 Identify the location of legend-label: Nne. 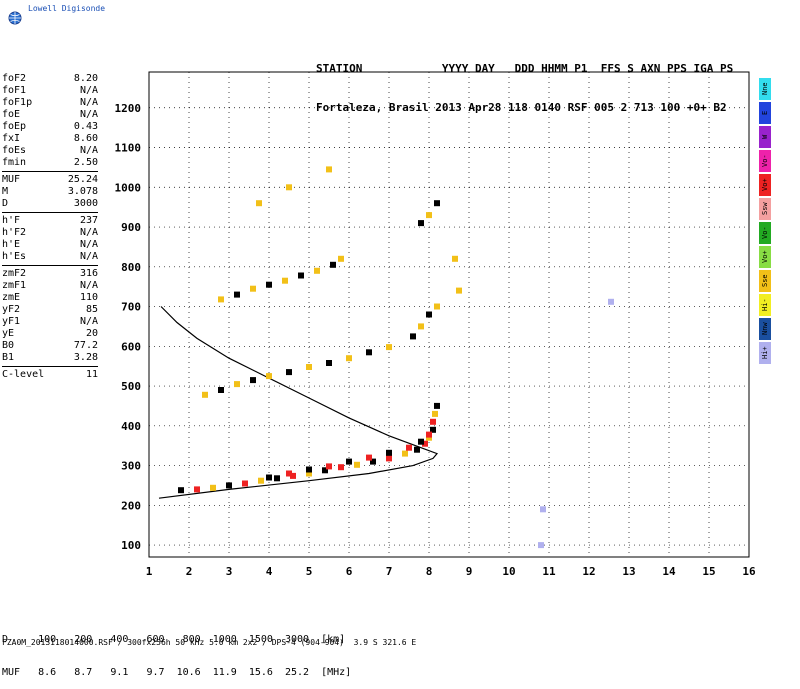
(765, 89).